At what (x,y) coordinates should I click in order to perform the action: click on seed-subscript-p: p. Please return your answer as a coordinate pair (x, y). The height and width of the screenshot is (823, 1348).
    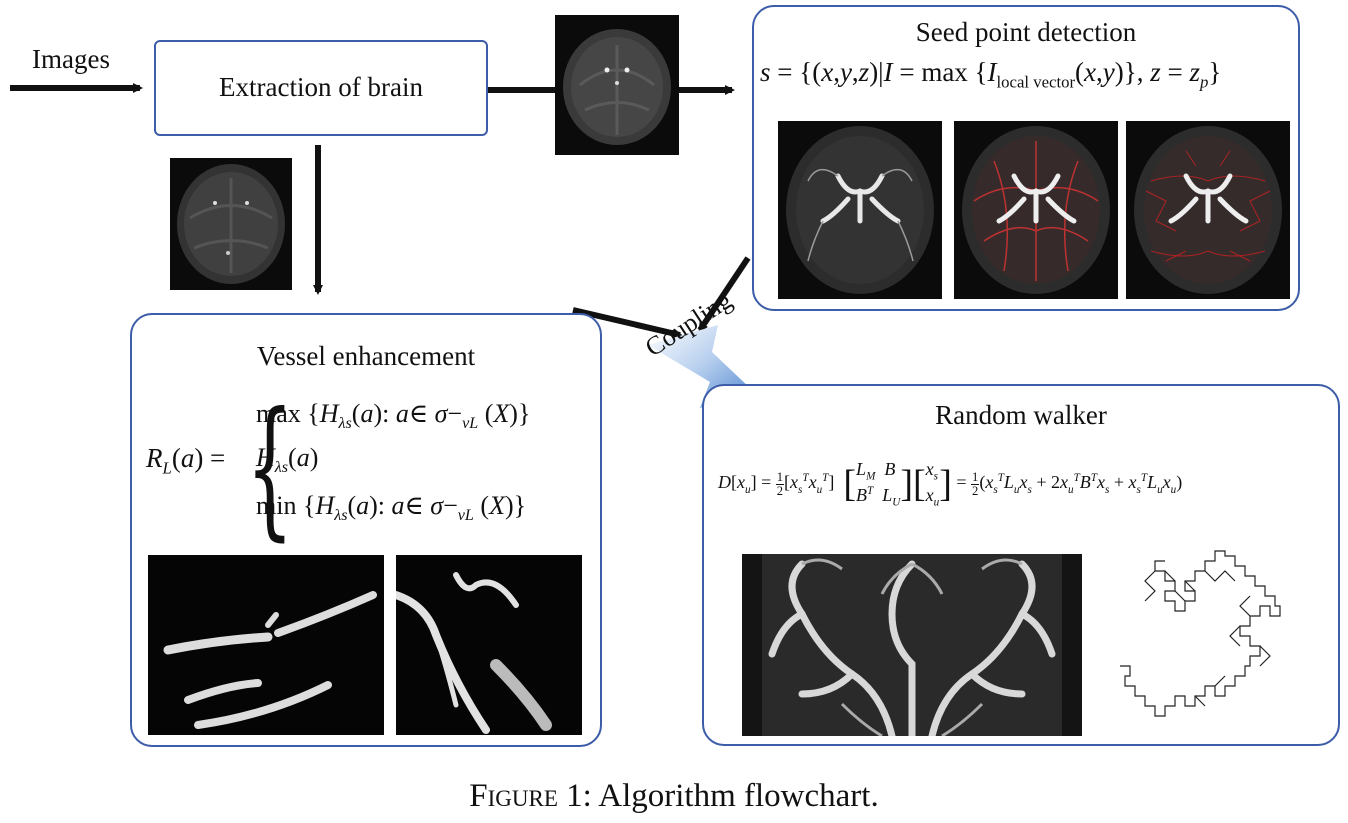
    Looking at the image, I should click on (1204, 82).